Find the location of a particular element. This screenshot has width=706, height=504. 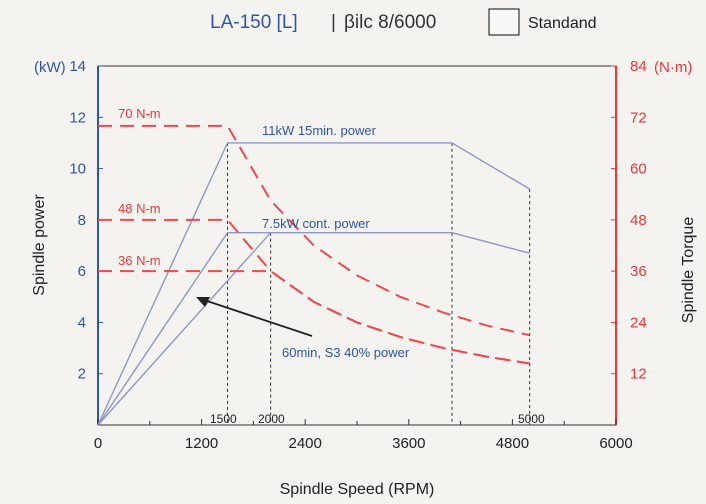

y-left-tick-label: 14 is located at coordinates (77, 66).